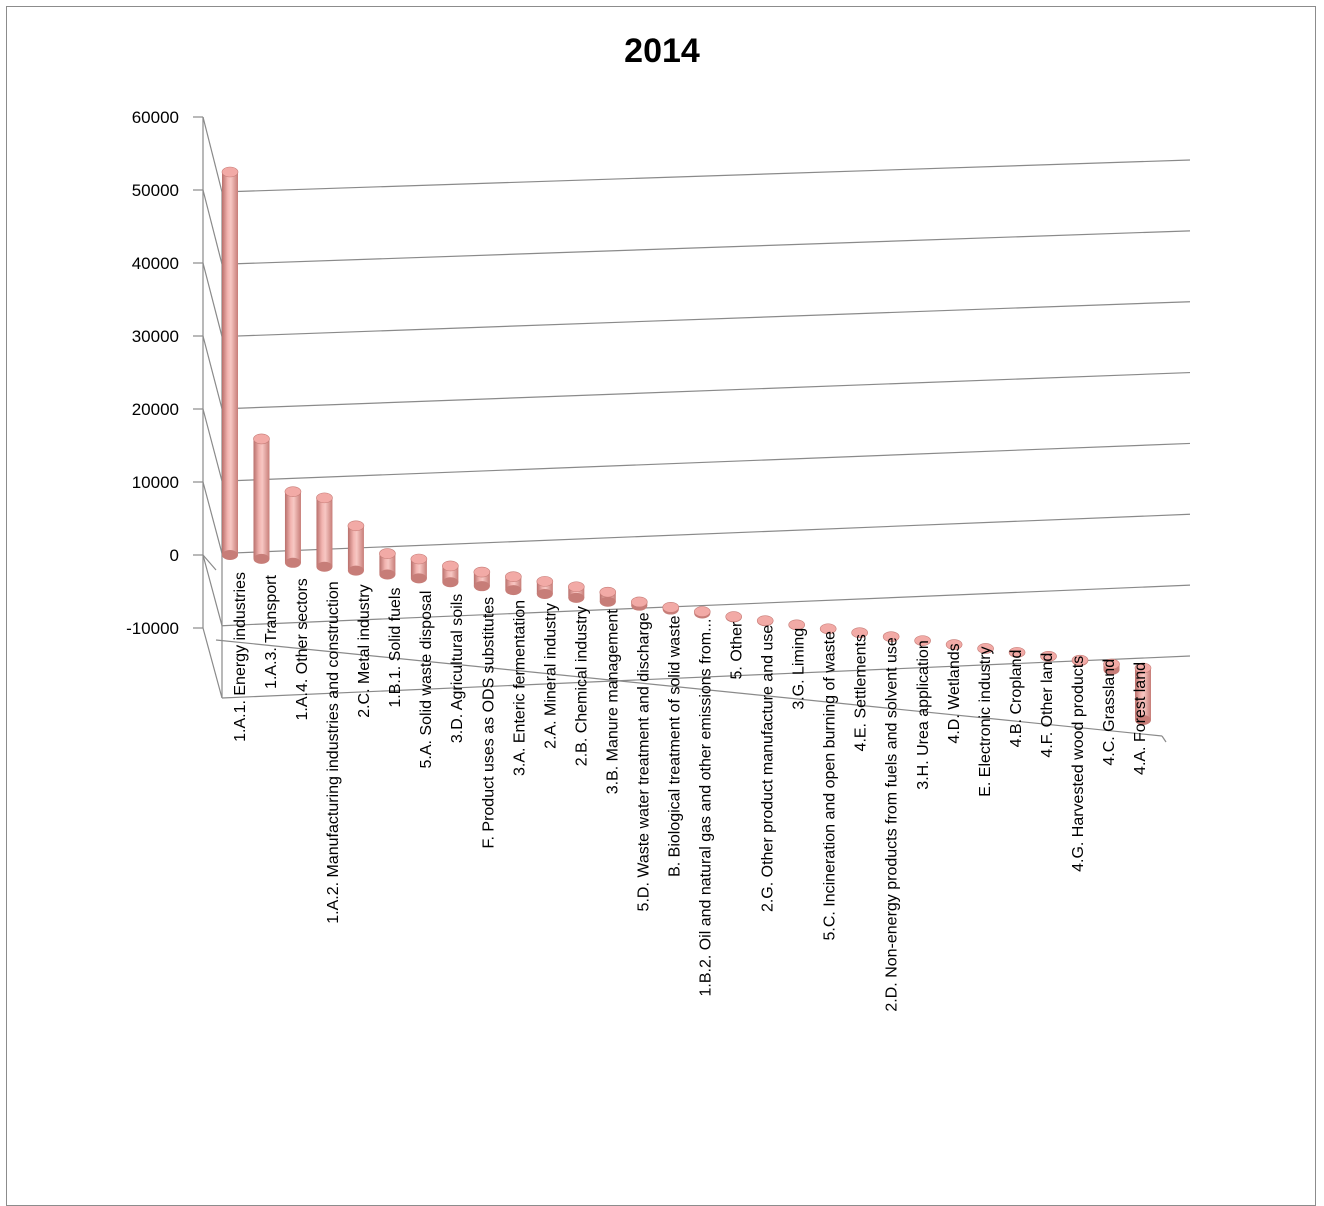 Image resolution: width=1324 pixels, height=1206 pixels. I want to click on floor-corner, so click(1164, 739).